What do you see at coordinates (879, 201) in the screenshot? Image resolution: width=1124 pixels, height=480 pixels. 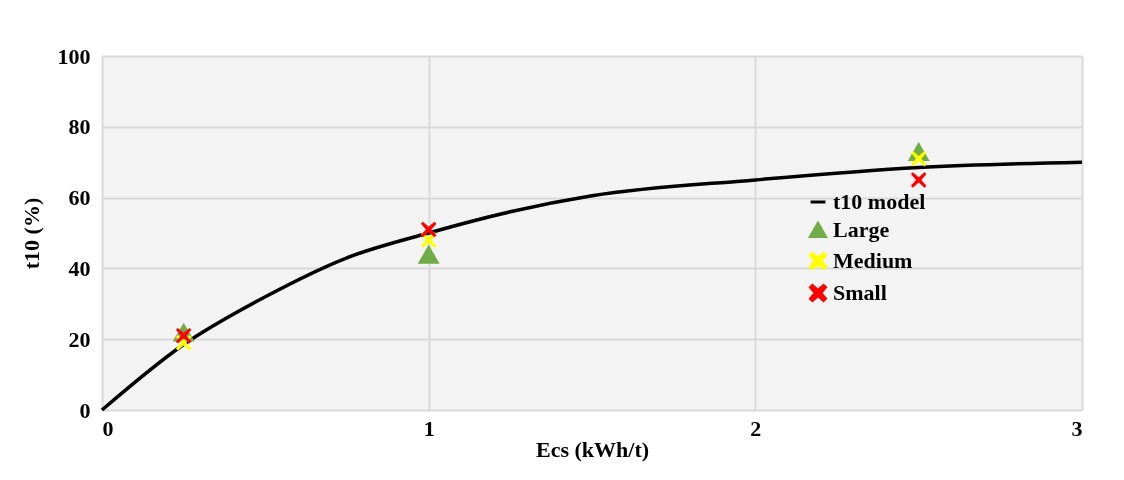 I see `legend-label: t10 model` at bounding box center [879, 201].